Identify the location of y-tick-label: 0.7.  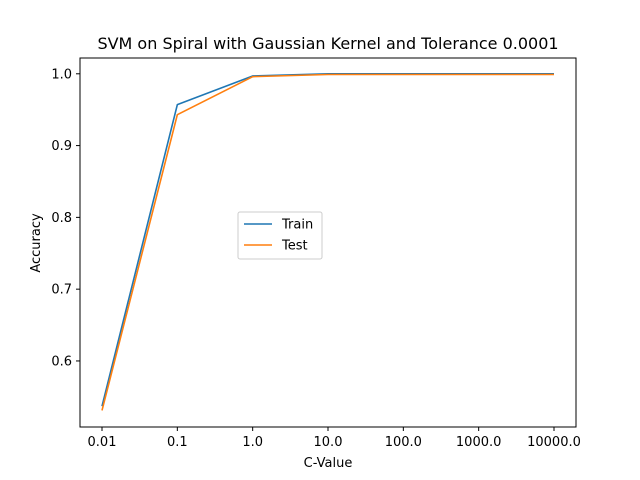
(61, 290).